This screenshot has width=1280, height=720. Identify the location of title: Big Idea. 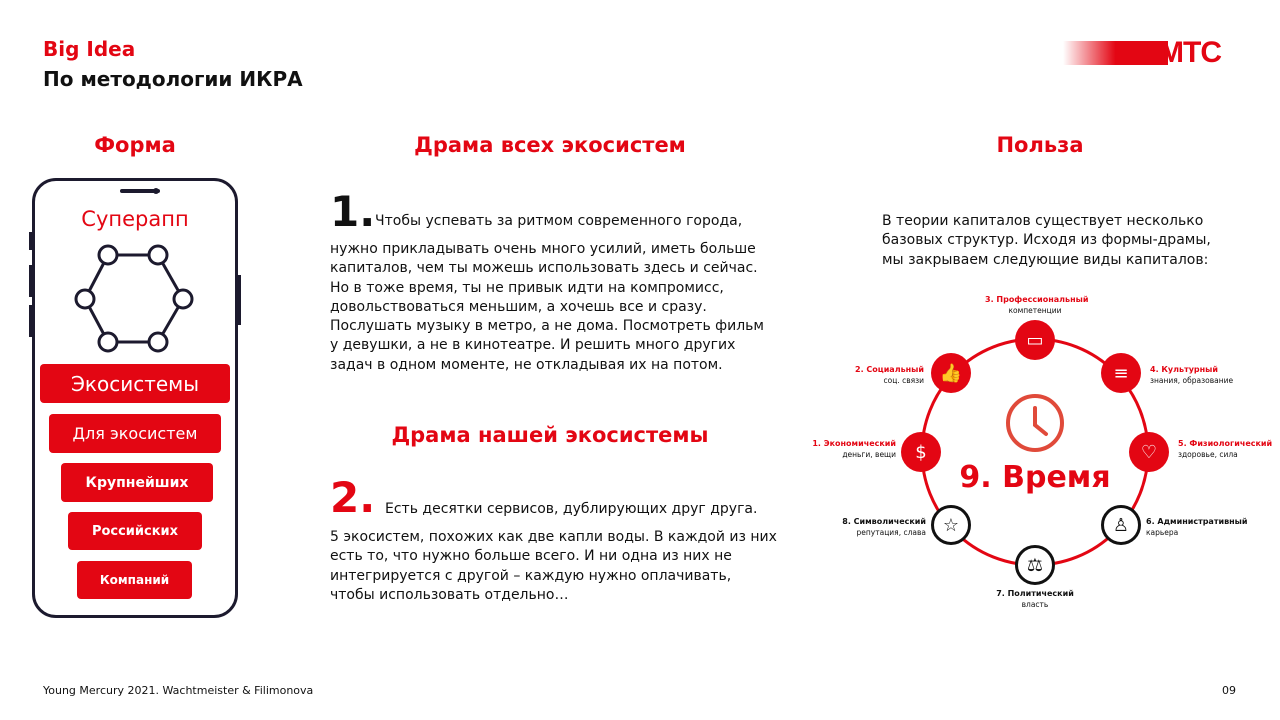
(89, 49).